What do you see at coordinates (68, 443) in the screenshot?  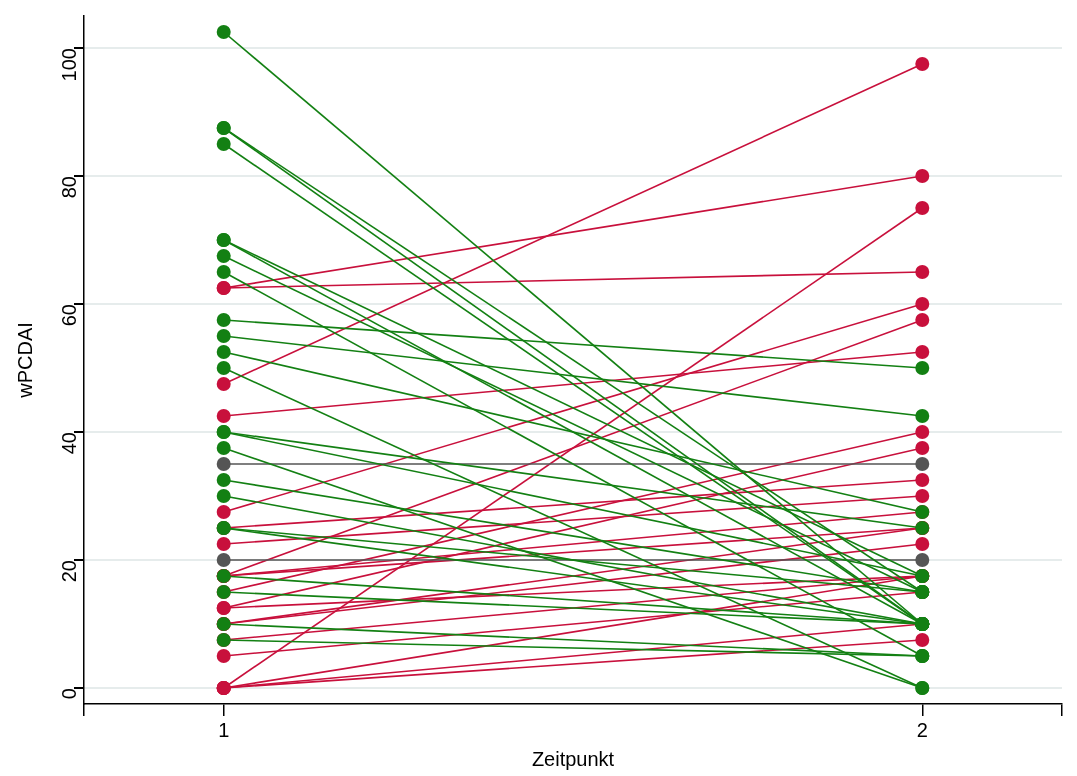 I see `y-tick-label: 40` at bounding box center [68, 443].